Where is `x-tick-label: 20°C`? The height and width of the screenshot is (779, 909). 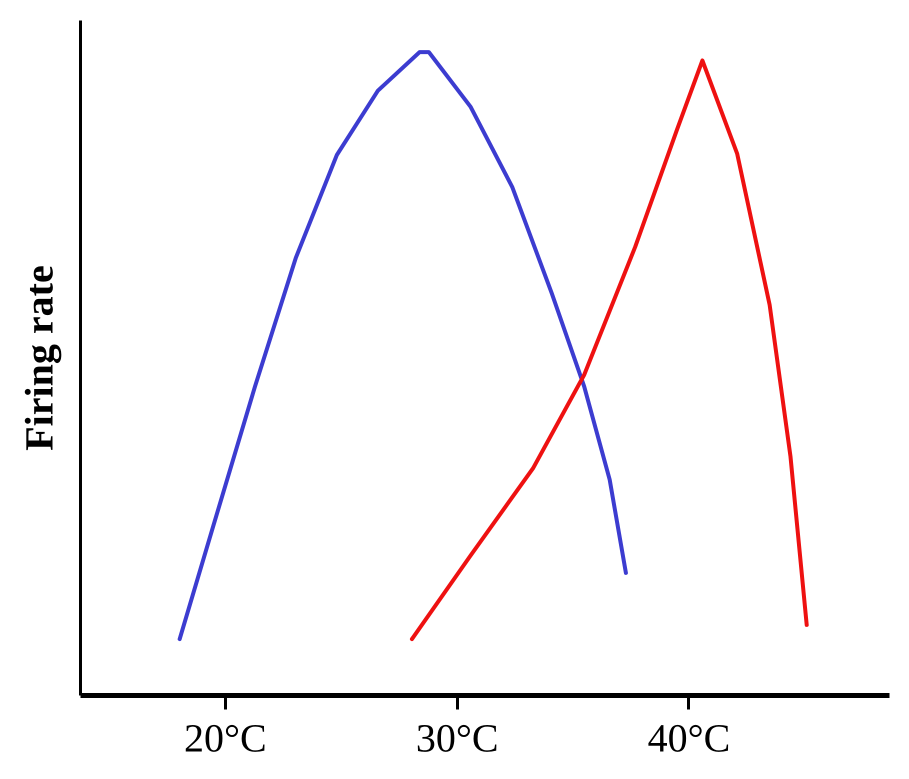 x-tick-label: 20°C is located at coordinates (225, 738).